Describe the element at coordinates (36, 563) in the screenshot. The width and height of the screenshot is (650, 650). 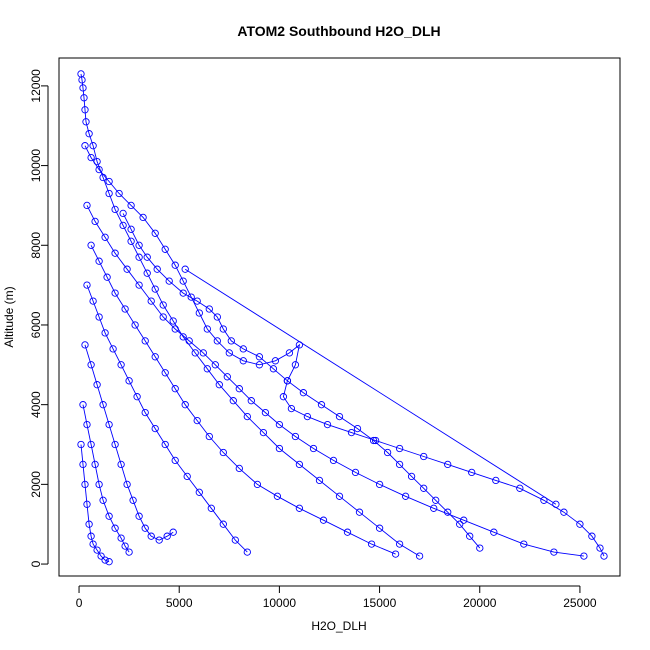
I see `y-tick-label: 0` at that location.